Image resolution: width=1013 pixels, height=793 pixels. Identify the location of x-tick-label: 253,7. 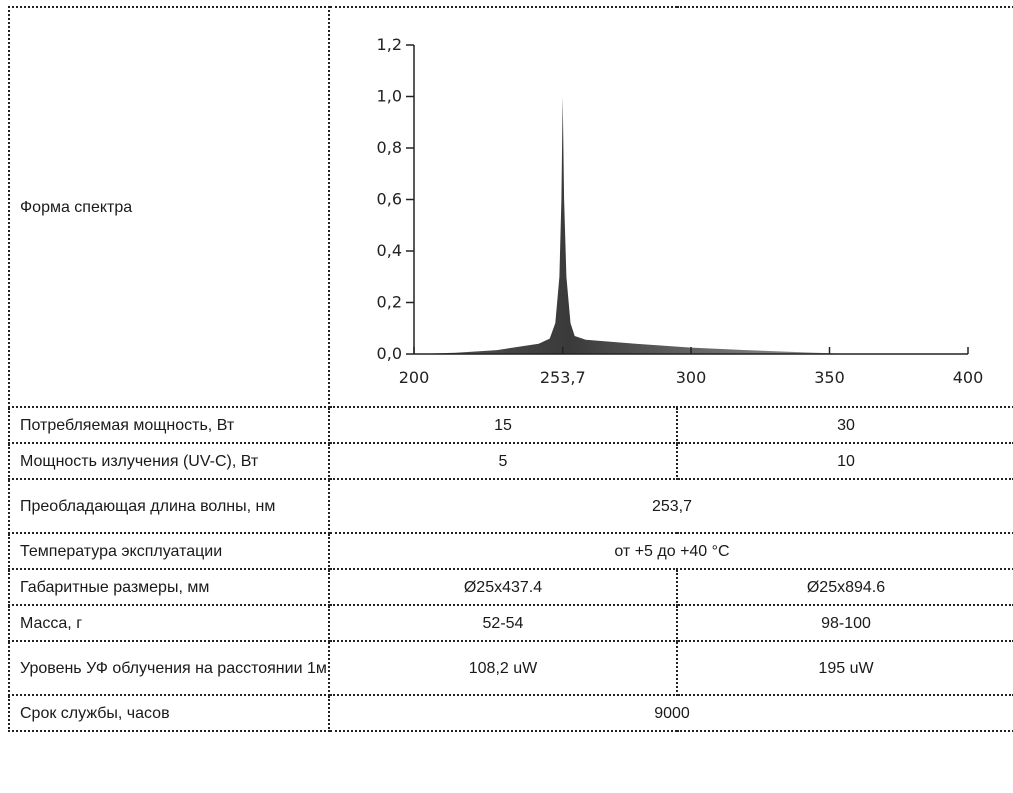
(563, 377).